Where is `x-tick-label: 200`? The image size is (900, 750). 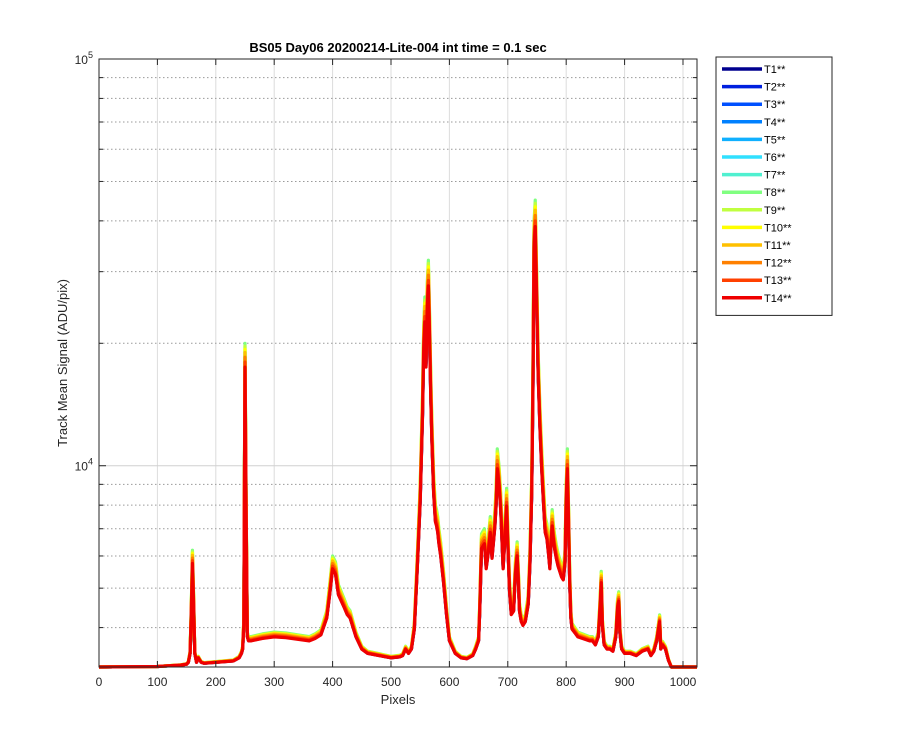 x-tick-label: 200 is located at coordinates (216, 682).